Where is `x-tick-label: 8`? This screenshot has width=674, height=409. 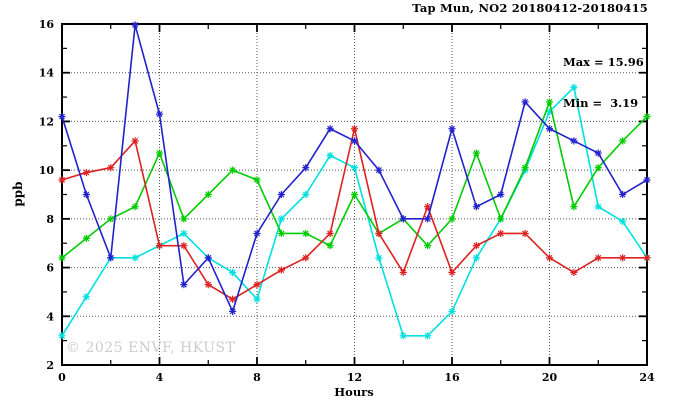 x-tick-label: 8 is located at coordinates (257, 377).